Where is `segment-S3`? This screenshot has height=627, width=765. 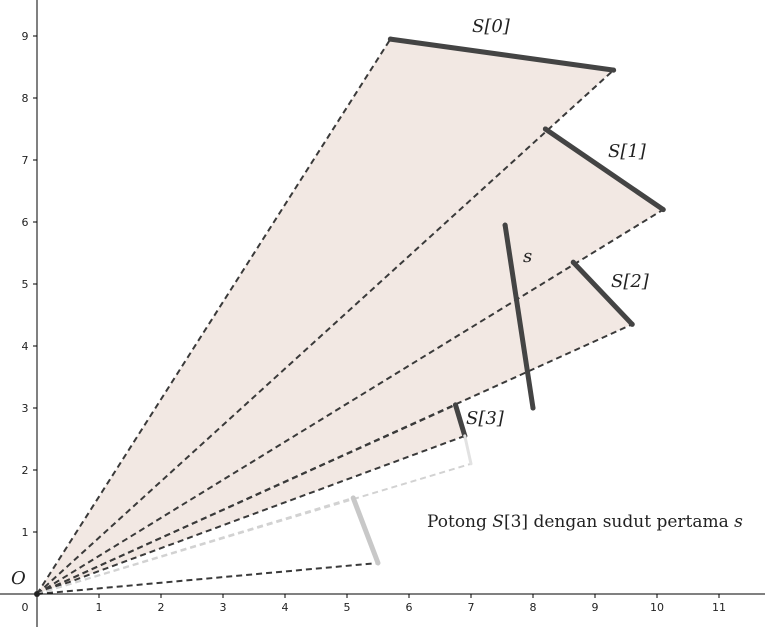 segment-S3 is located at coordinates (460, 420).